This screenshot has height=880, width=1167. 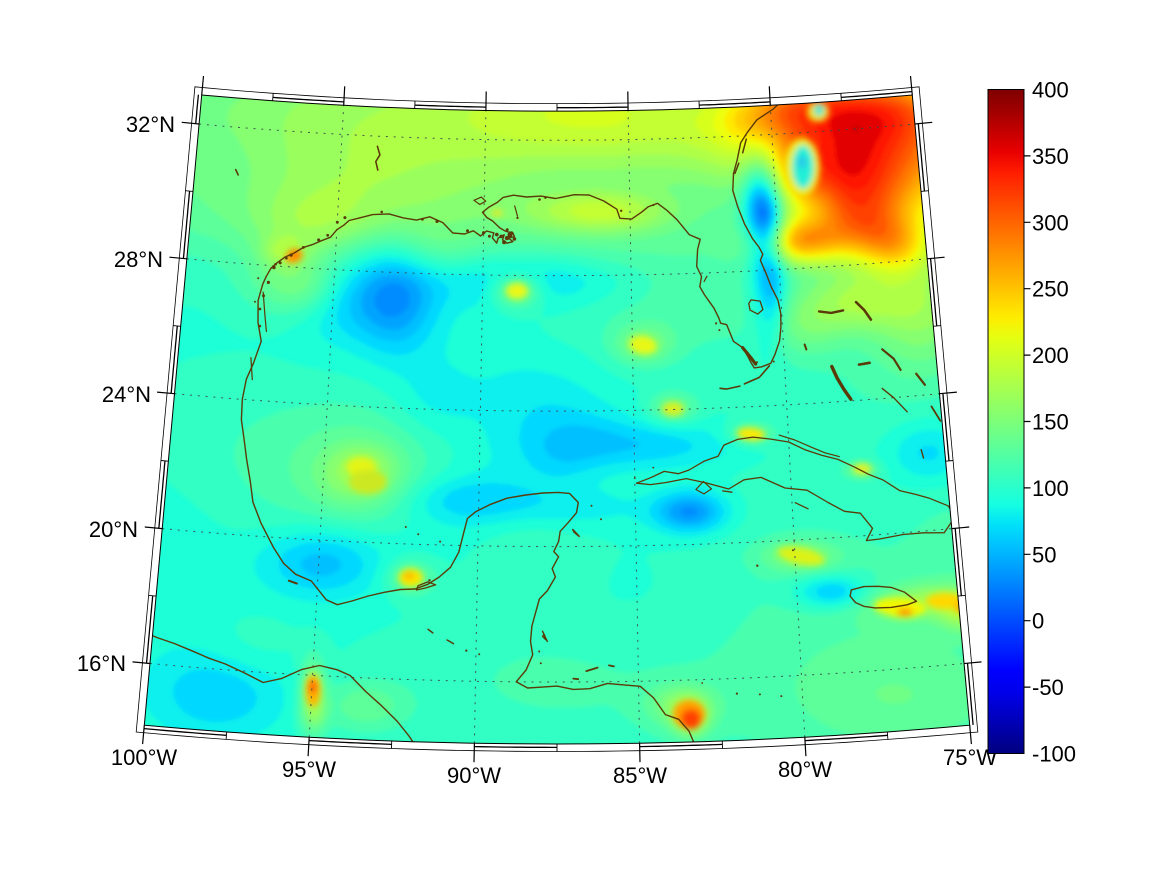 I want to click on svg-text: 150, so click(x=1050, y=422).